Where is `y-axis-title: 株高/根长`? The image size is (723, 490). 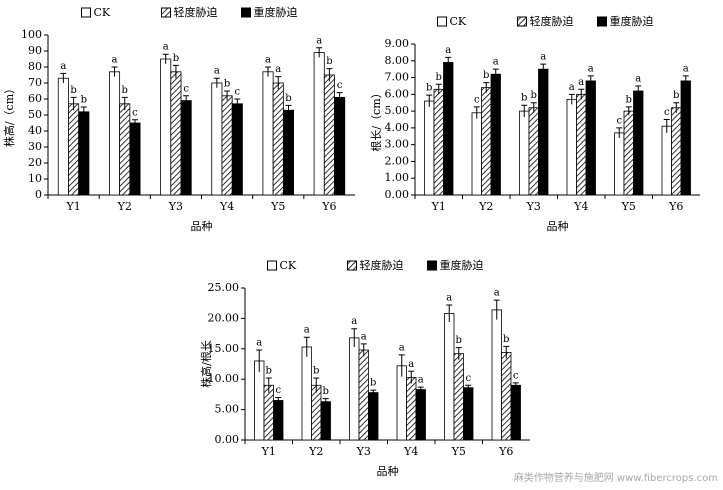 y-axis-title: 株高/根长 is located at coordinates (206, 364).